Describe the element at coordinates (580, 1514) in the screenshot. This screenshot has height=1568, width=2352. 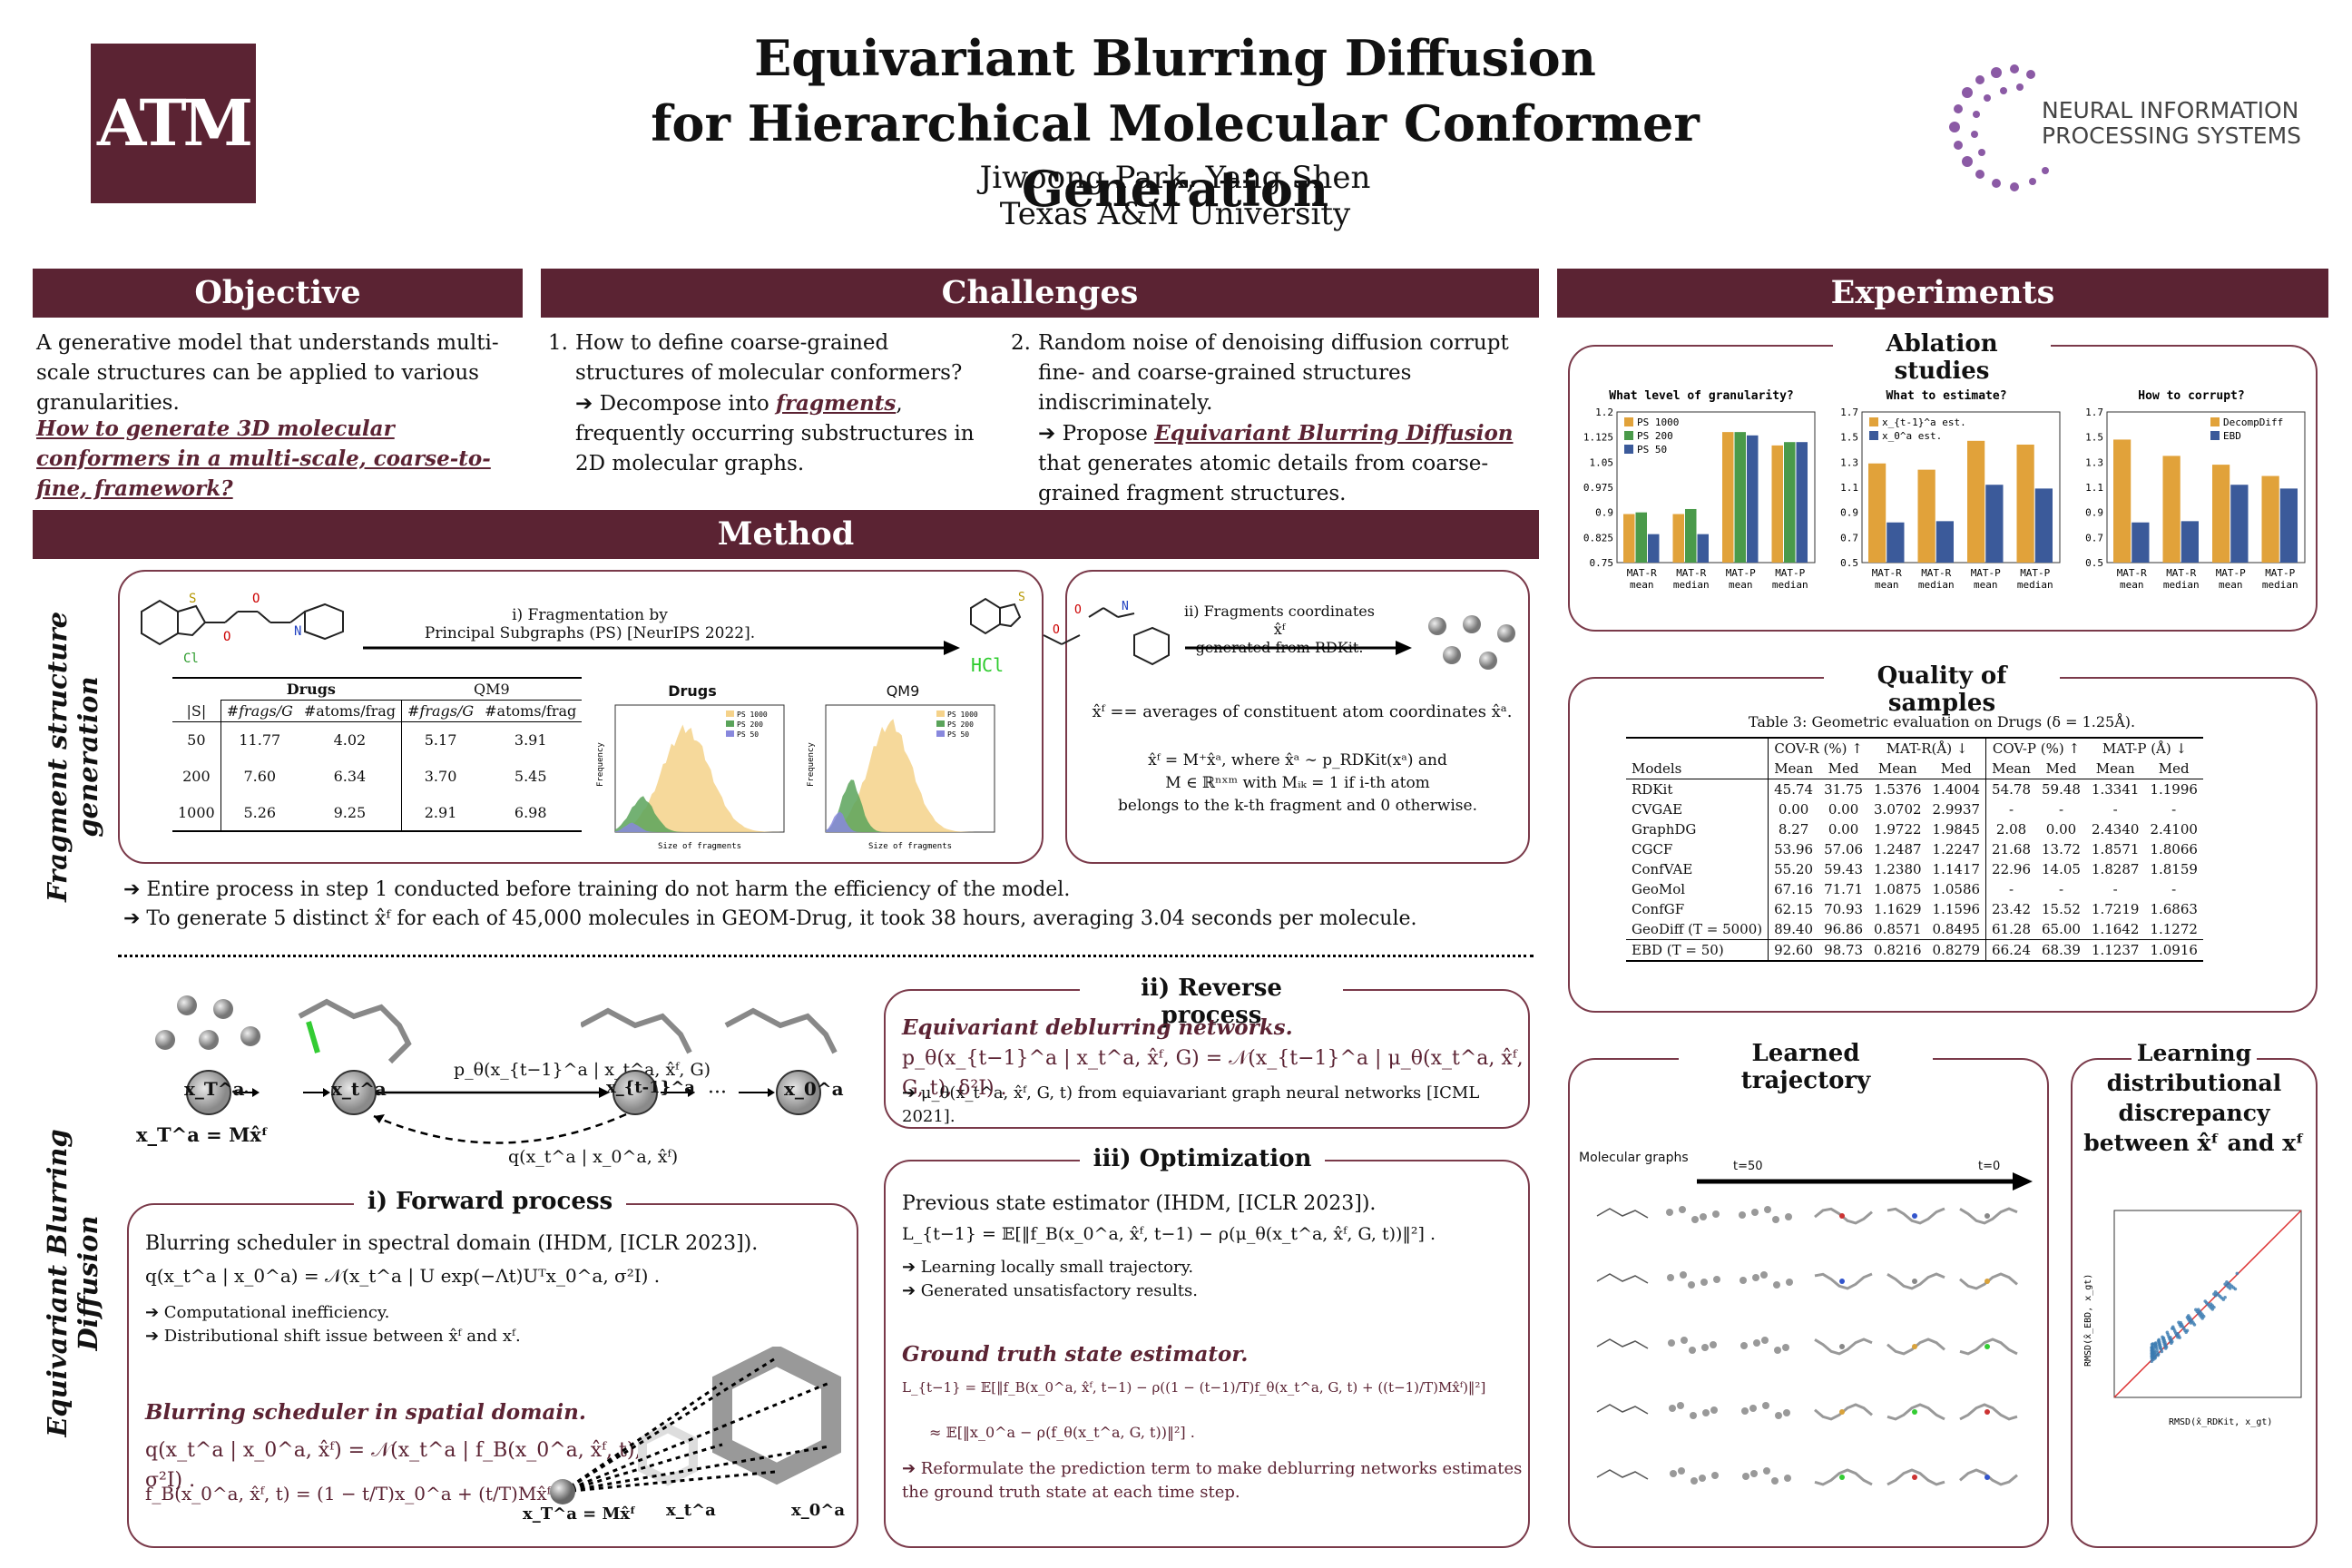
I see `blur-label-xT: x_T^a = Mx̂ᶠ` at that location.